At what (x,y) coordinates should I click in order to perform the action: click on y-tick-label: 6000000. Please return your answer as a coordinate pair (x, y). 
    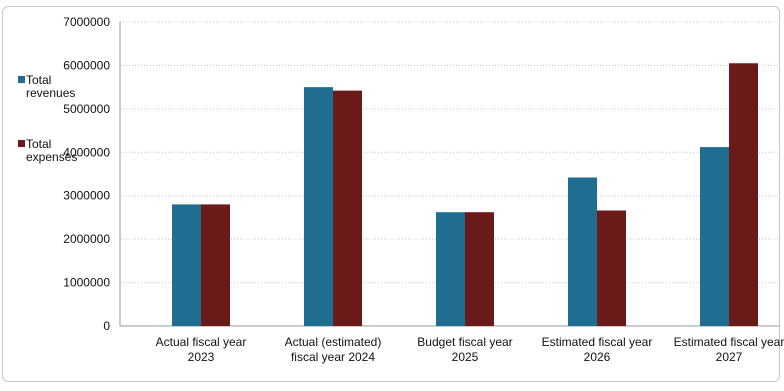
    Looking at the image, I should click on (86, 65).